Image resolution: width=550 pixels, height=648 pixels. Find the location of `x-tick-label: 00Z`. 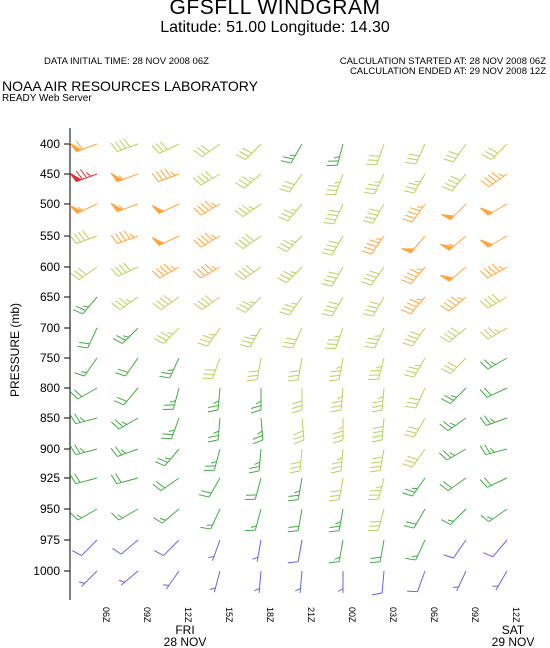

x-tick-label: 00Z is located at coordinates (352, 615).